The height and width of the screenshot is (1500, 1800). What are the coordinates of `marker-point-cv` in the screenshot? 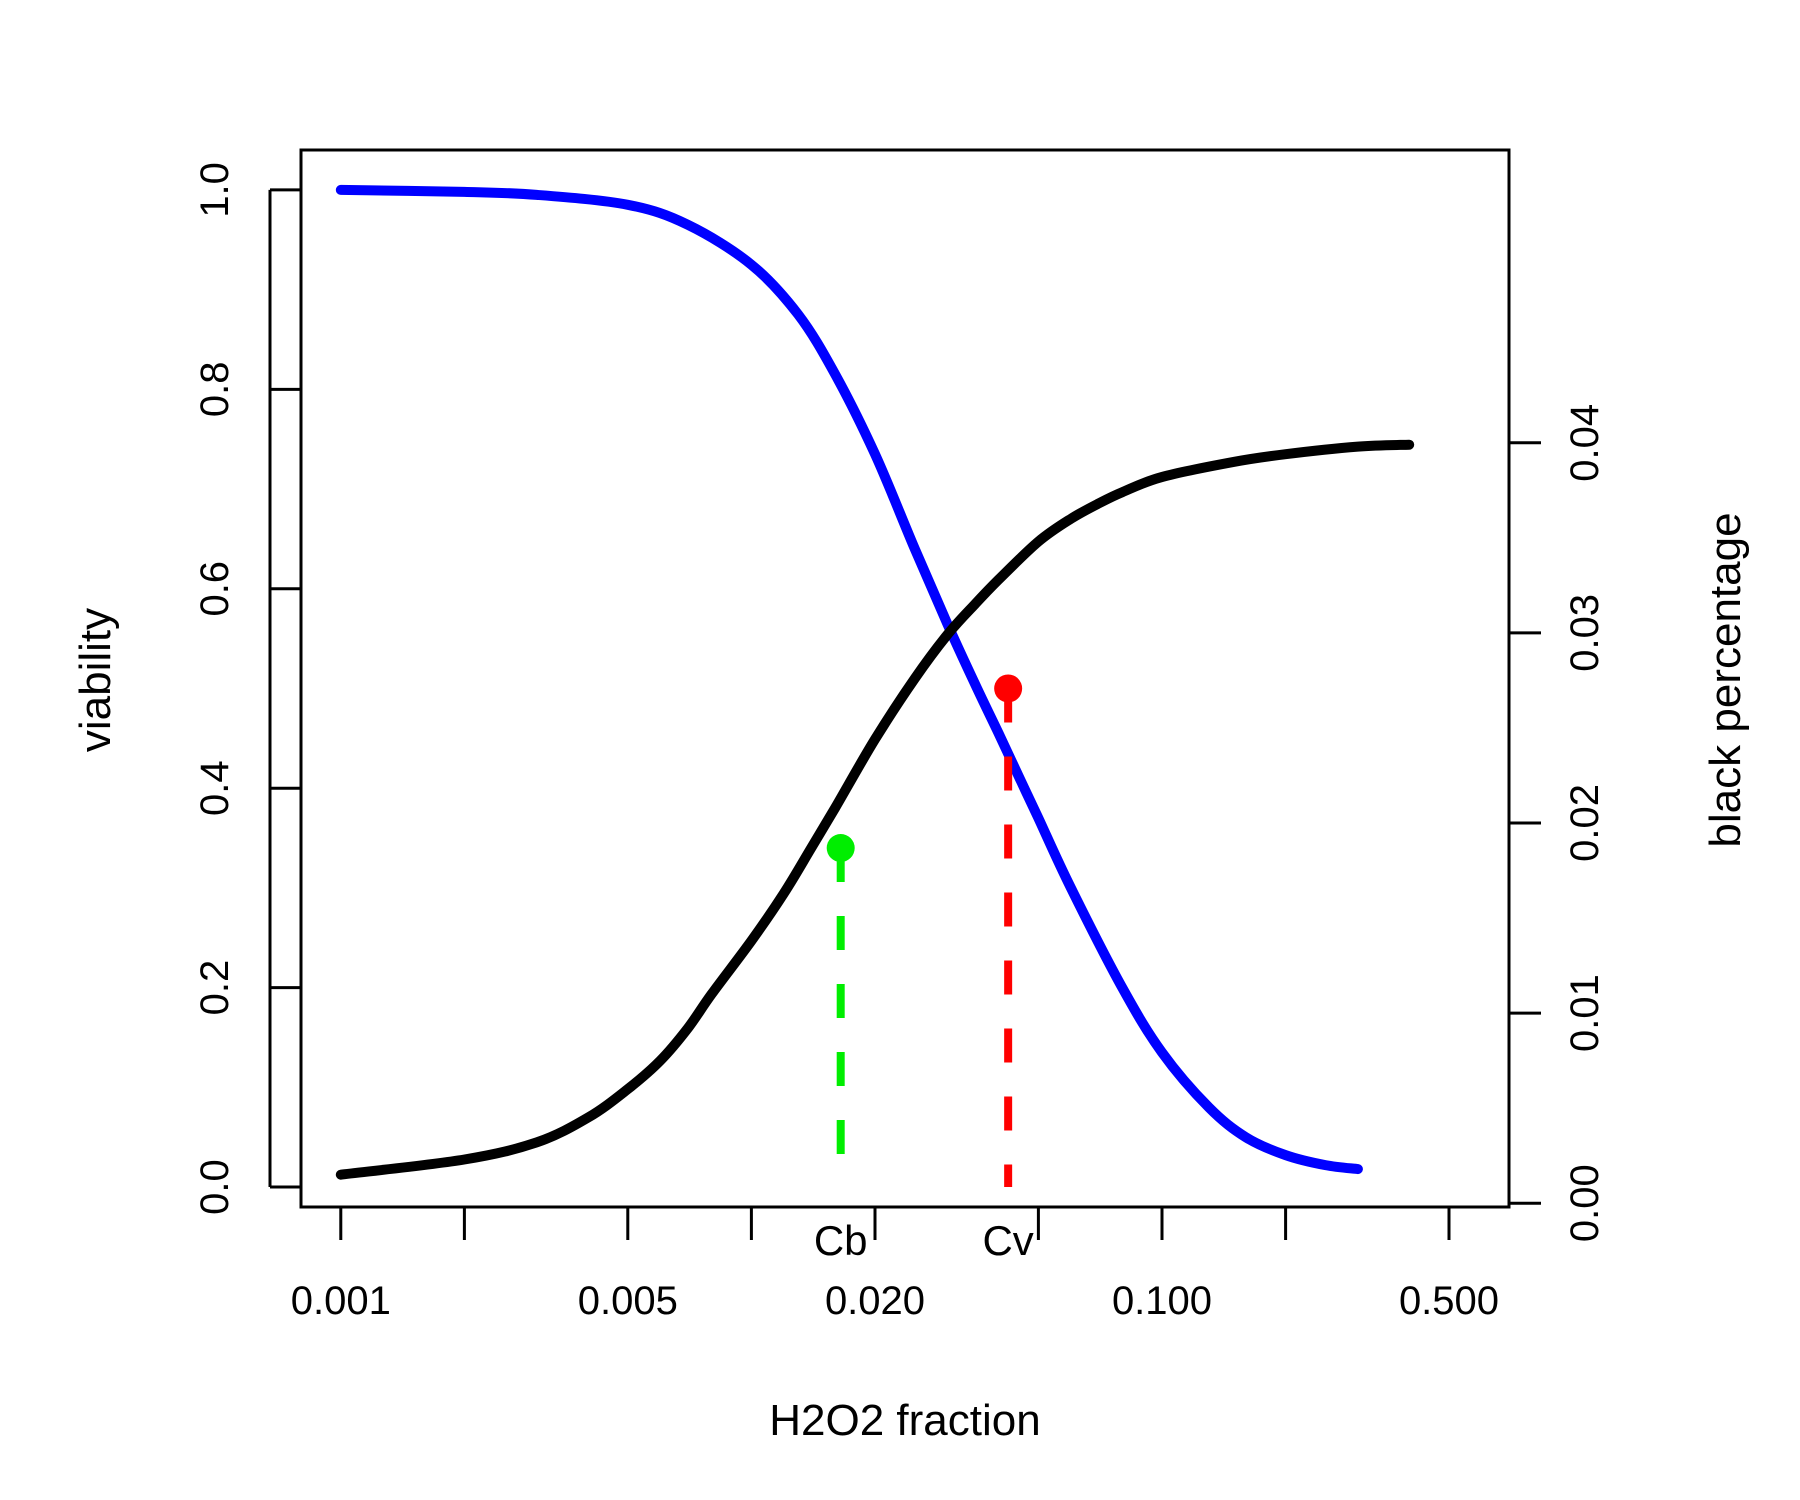 It's located at (1008, 688).